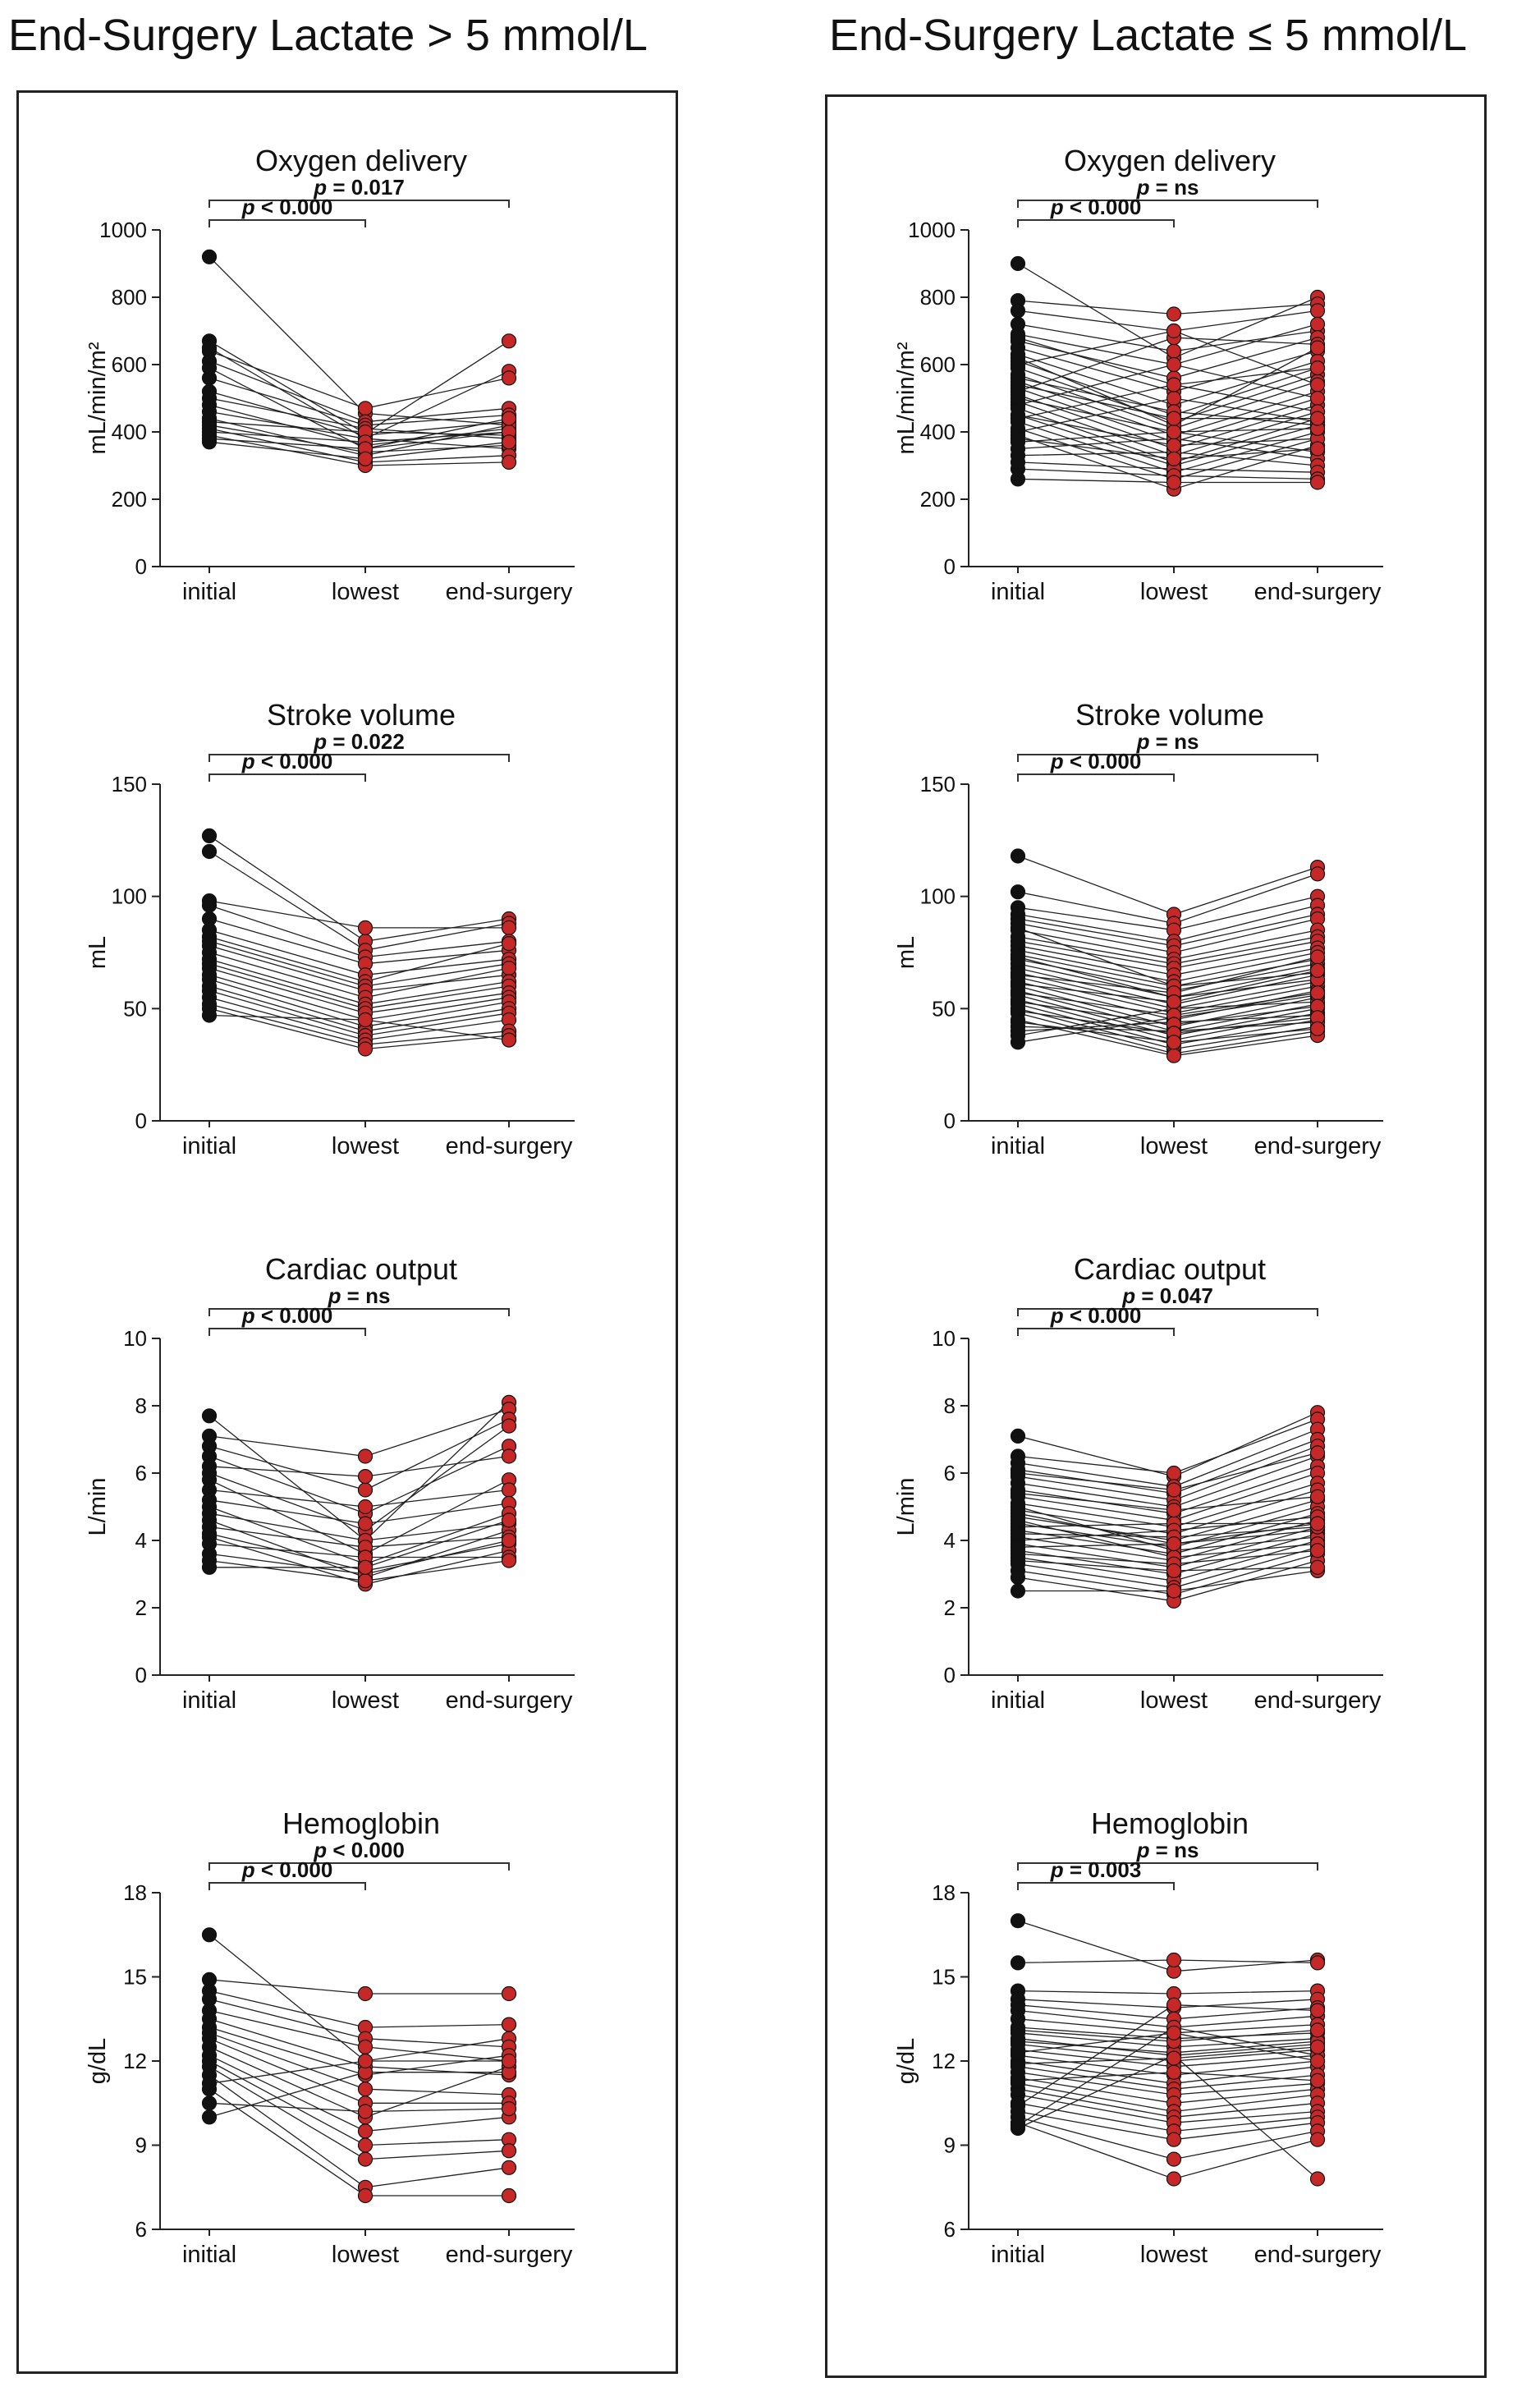 The height and width of the screenshot is (2387, 1540). I want to click on y-tick-label: 10, so click(944, 1338).